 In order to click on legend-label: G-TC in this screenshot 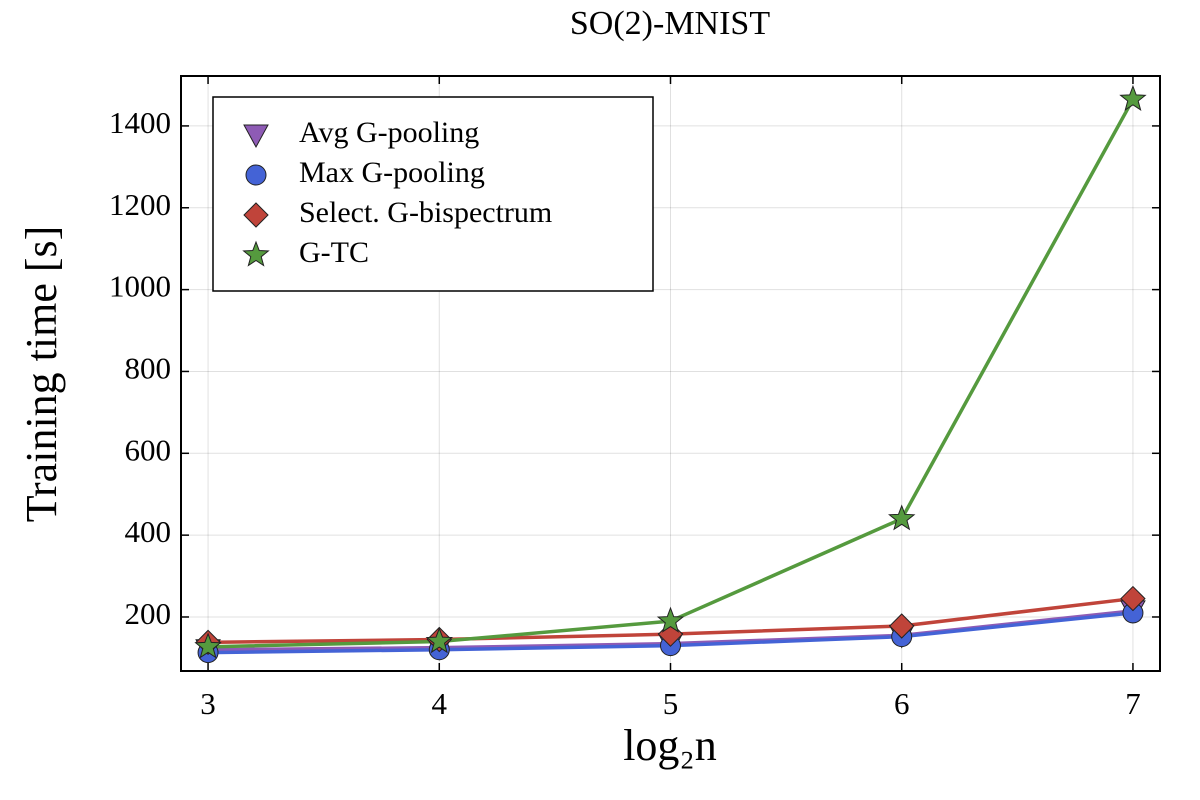, I will do `click(334, 252)`.